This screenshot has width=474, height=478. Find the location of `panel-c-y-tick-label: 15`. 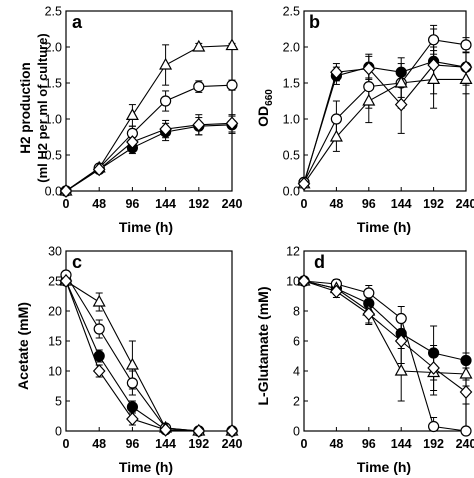

panel-c-y-tick-label: 15 is located at coordinates (55, 342).